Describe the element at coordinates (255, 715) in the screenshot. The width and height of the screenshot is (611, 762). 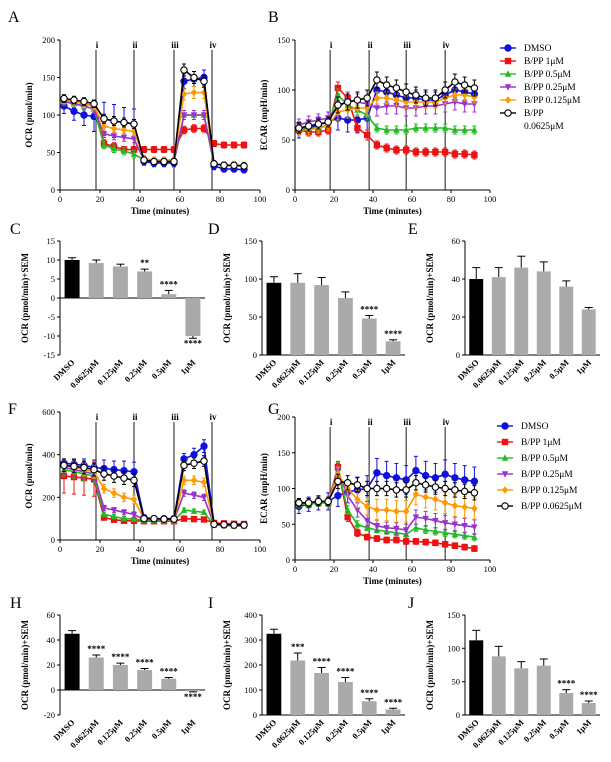
I see `y-tick-label: 0` at that location.